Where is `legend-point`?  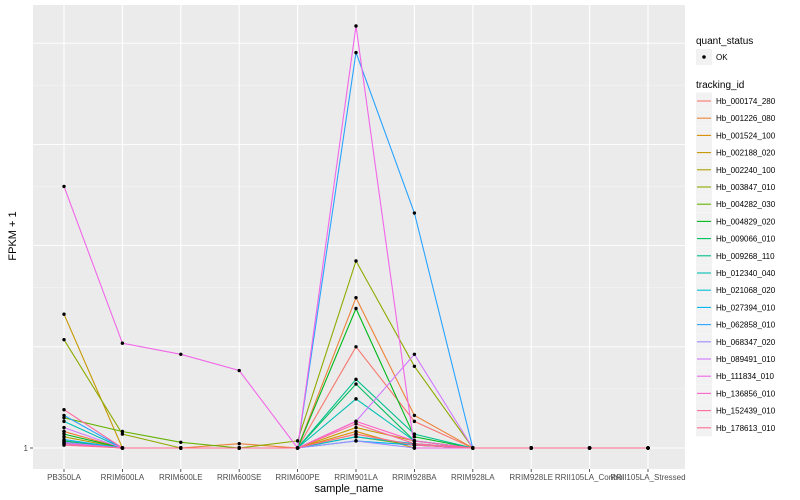
legend-point is located at coordinates (704, 57).